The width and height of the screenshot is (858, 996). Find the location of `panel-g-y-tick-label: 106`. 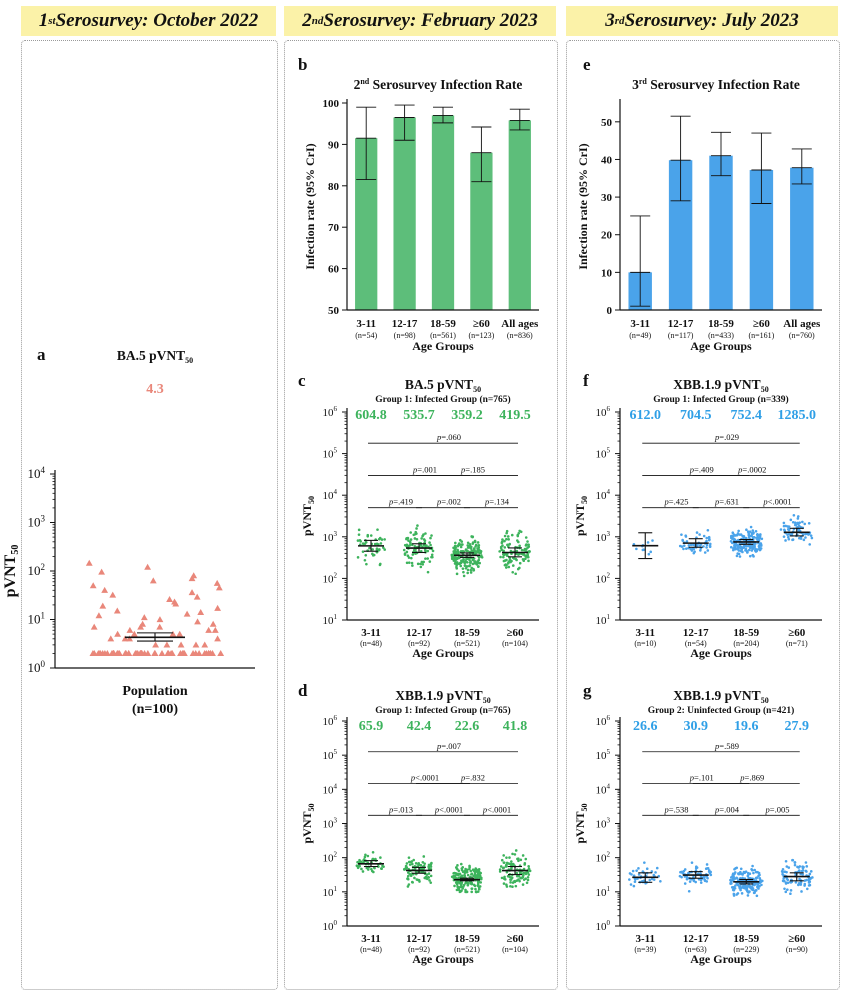

panel-g-y-tick-label: 106 is located at coordinates (603, 721).